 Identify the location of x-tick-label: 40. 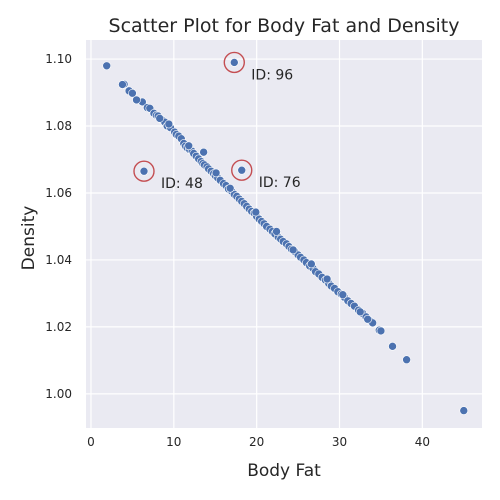
(422, 442).